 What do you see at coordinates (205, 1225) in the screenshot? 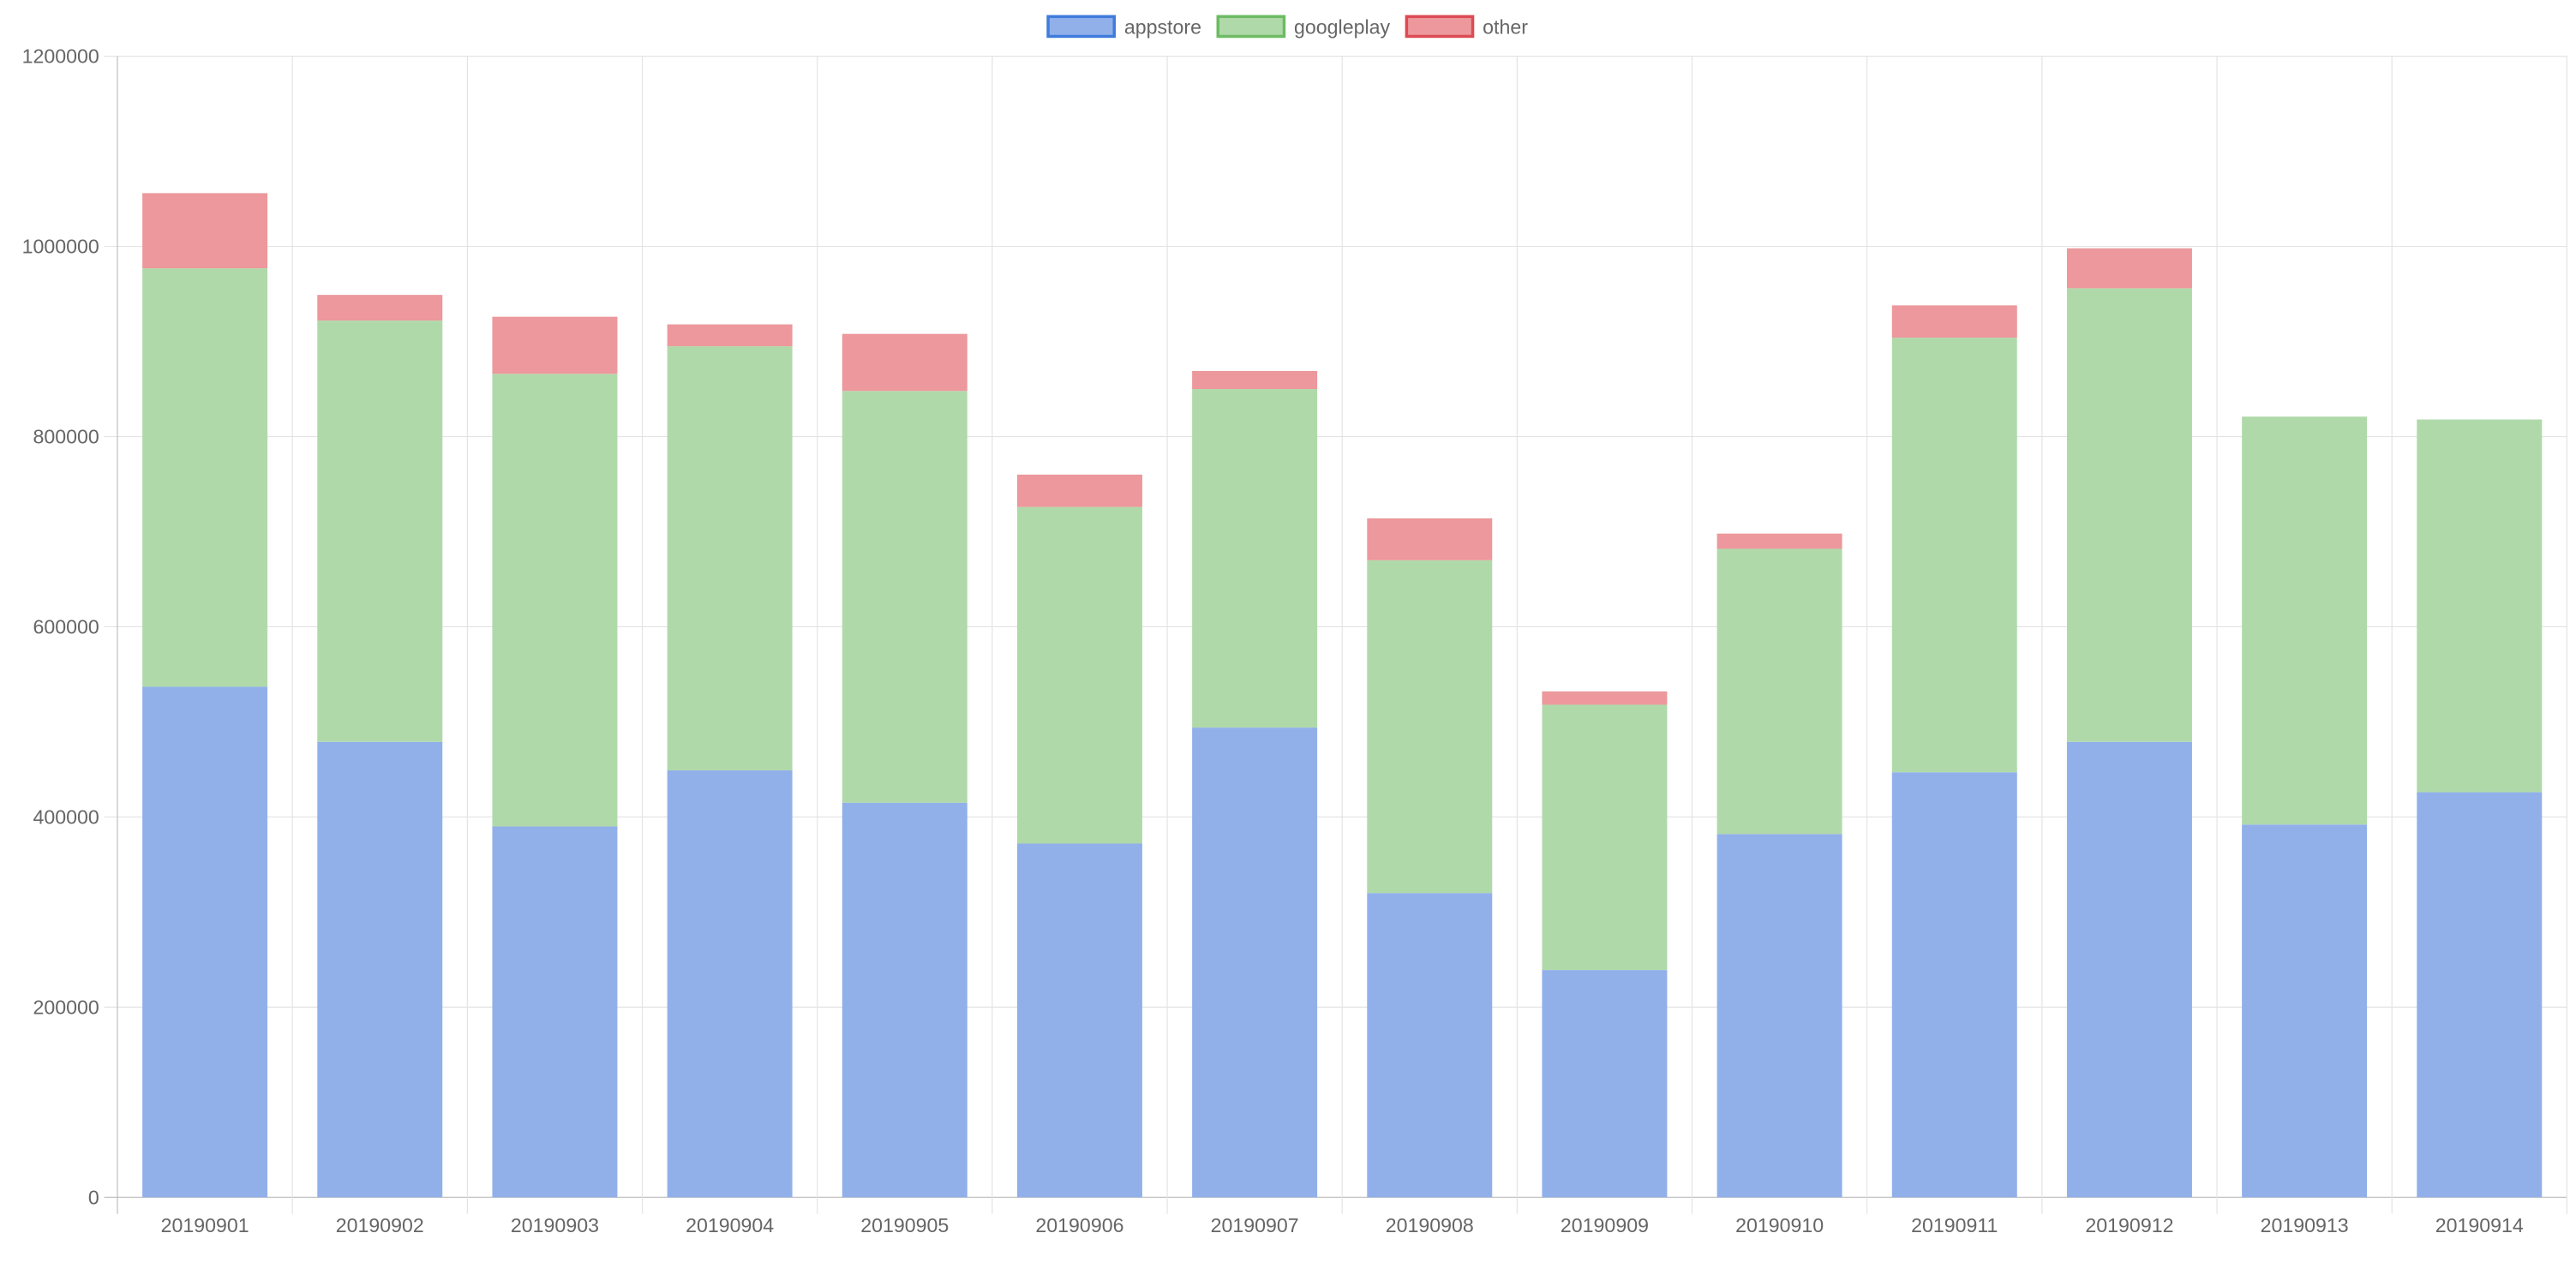
I see `x-tick-label: 20190901` at bounding box center [205, 1225].